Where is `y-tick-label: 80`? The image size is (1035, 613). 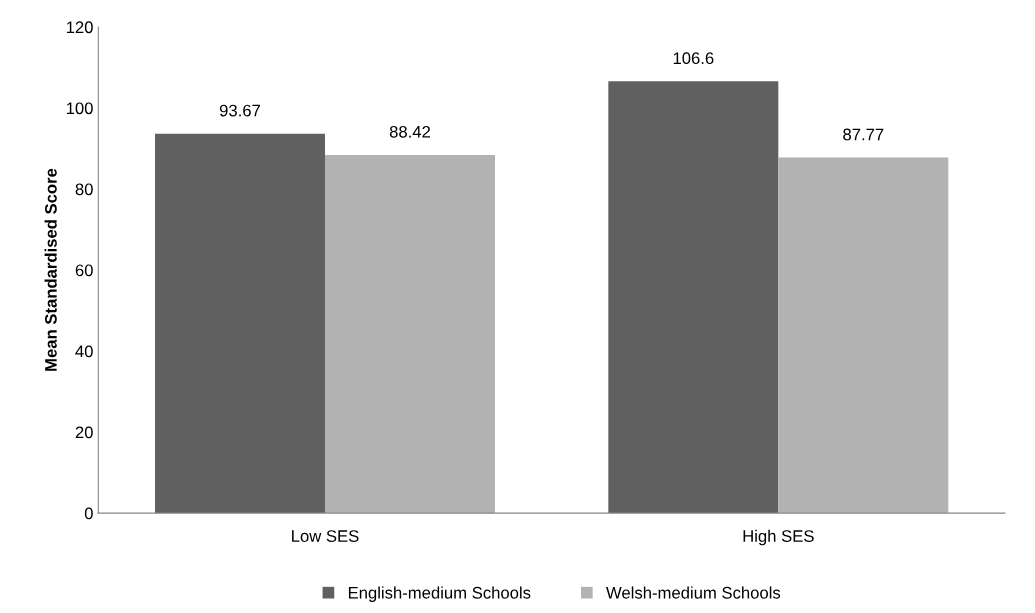
y-tick-label: 80 is located at coordinates (84, 189).